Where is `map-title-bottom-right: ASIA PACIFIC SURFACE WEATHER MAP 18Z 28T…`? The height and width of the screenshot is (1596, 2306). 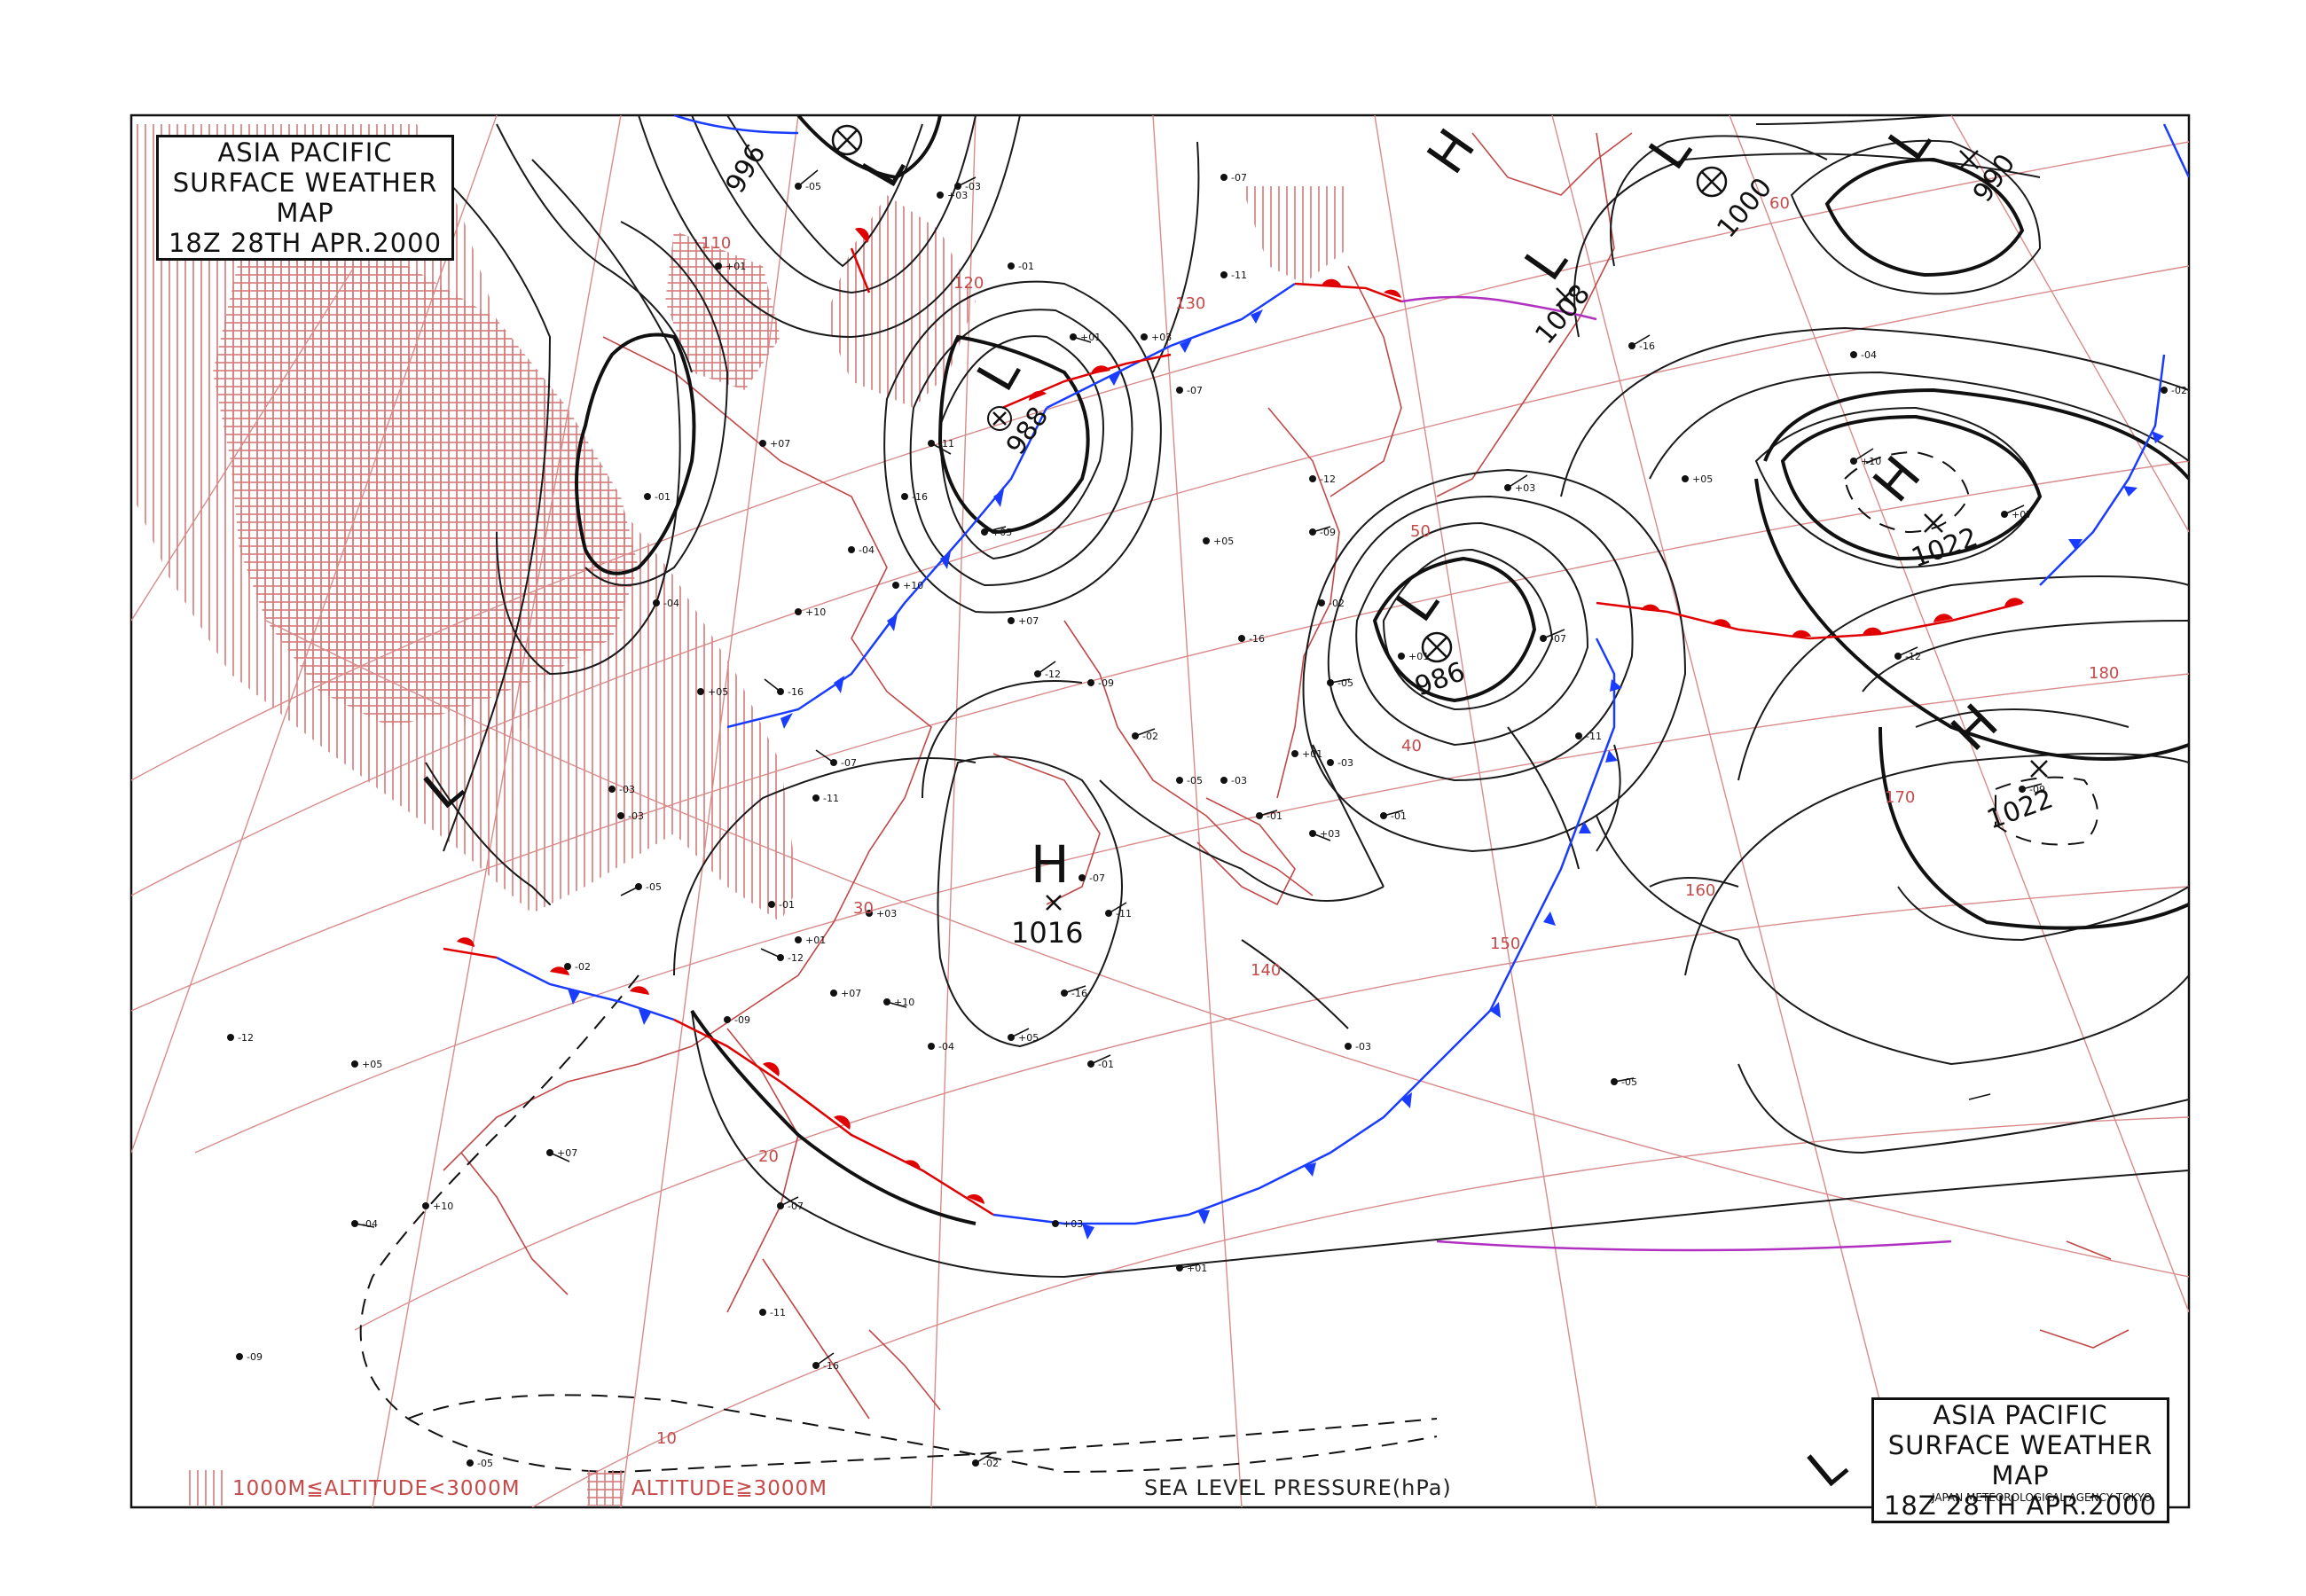 map-title-bottom-right: ASIA PACIFIC SURFACE WEATHER MAP 18Z 28T… is located at coordinates (2020, 1460).